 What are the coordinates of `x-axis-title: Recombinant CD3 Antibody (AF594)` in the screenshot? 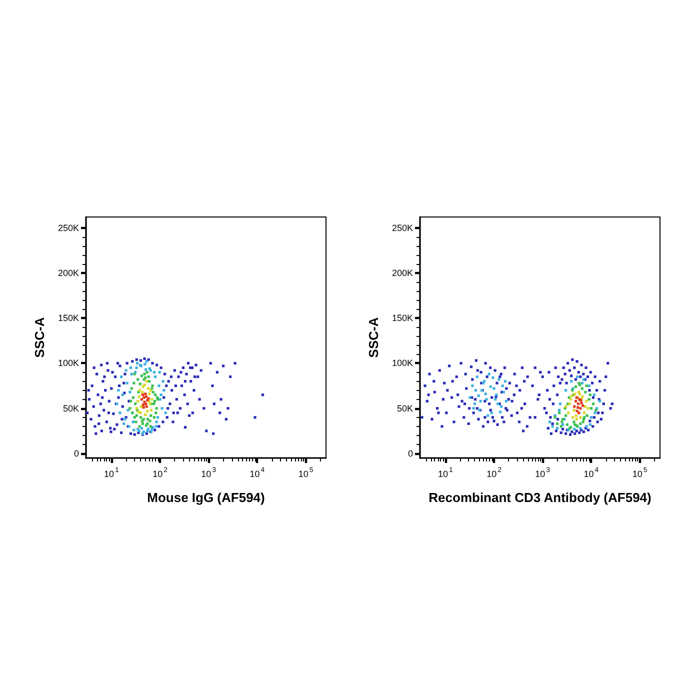 It's located at (540, 497).